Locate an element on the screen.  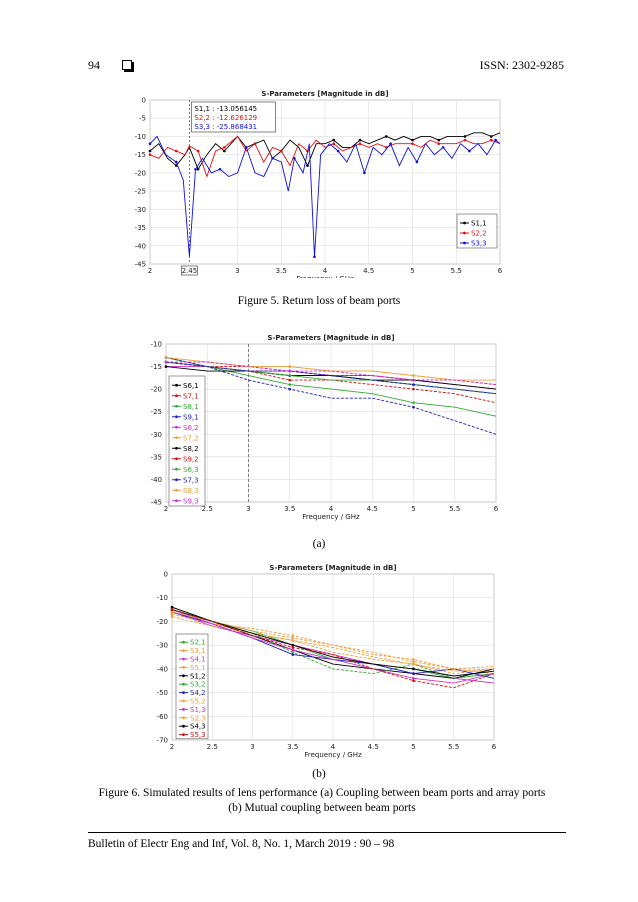
legend-entry: S4,1 is located at coordinates (198, 660).